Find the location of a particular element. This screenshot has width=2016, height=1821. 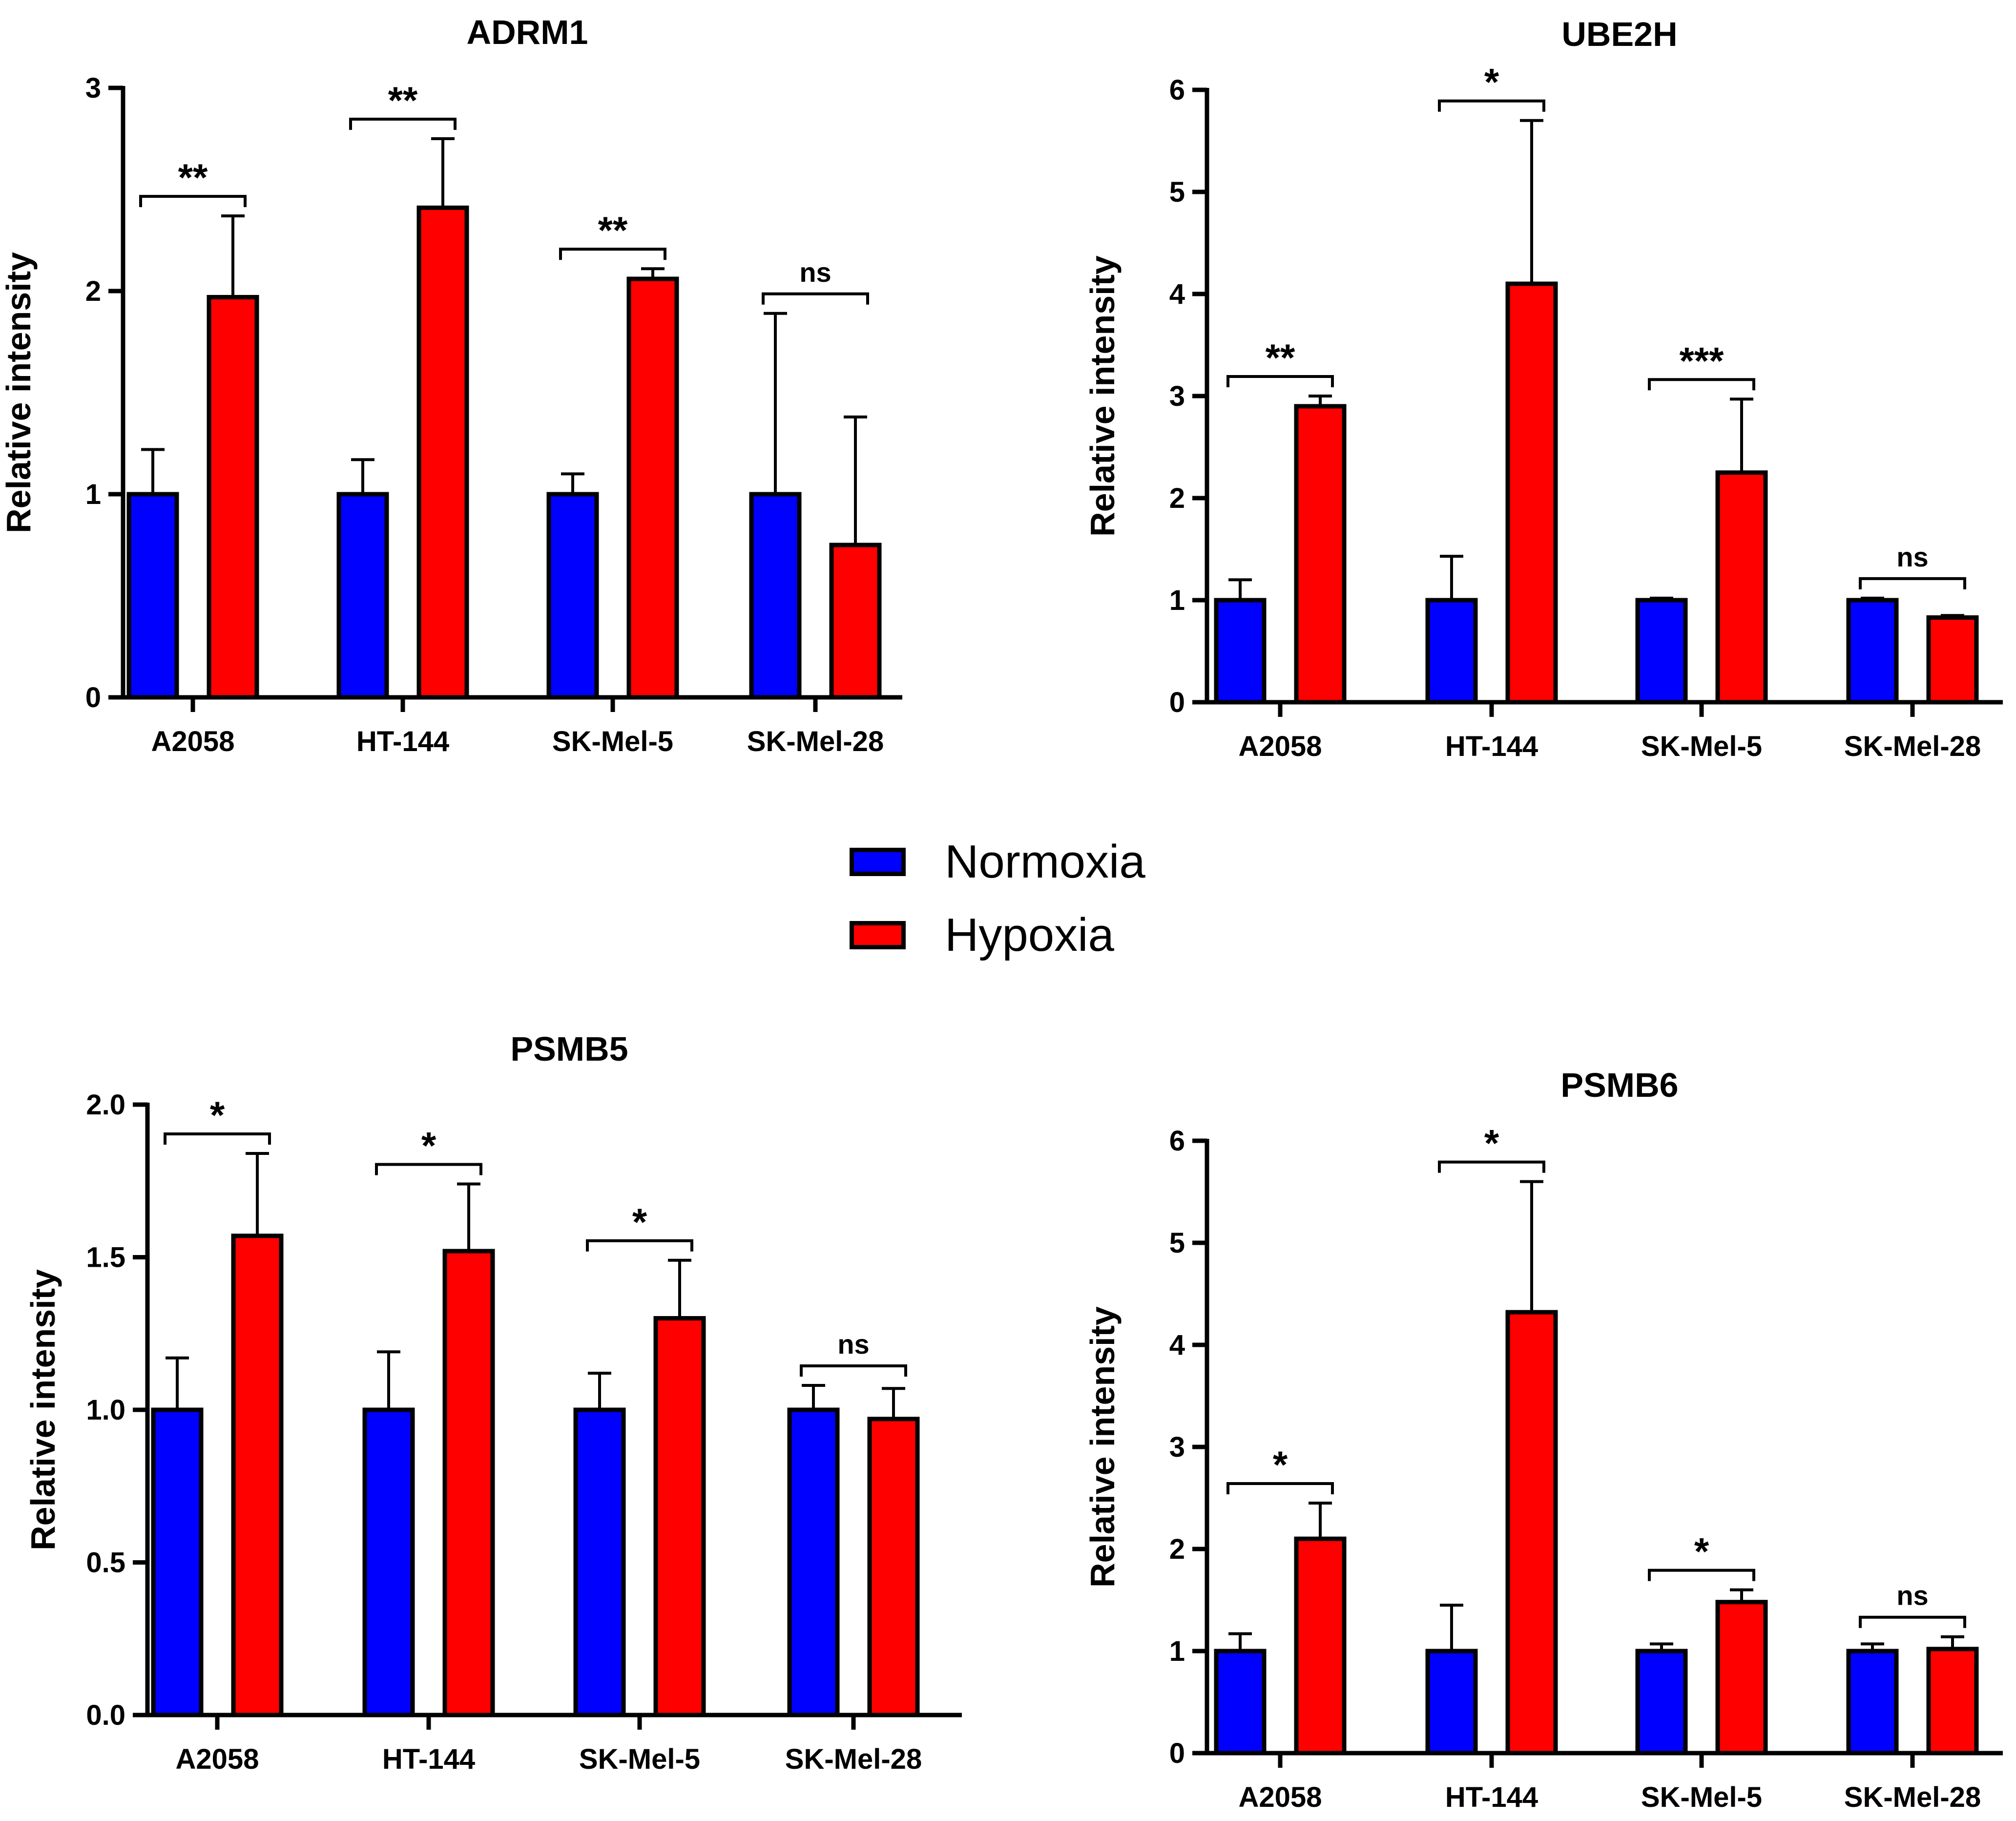

legend: Normoxia Hypoxia is located at coordinates (1021, 898).